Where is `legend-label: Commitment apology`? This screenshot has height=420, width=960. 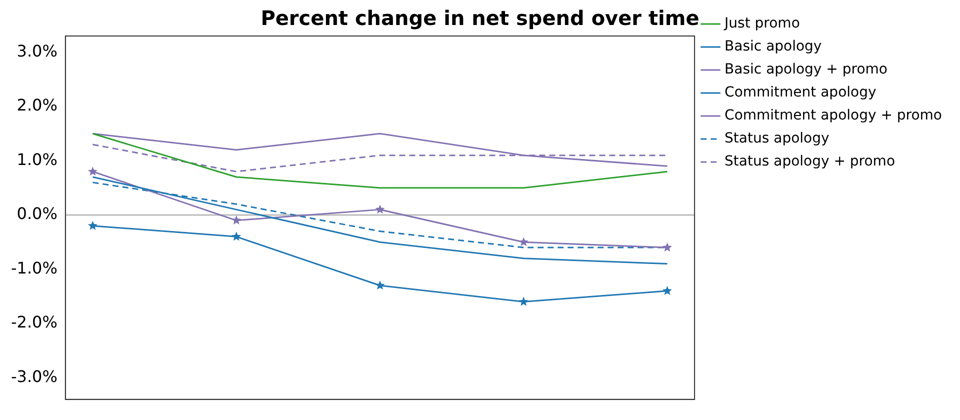 legend-label: Commitment apology is located at coordinates (800, 92).